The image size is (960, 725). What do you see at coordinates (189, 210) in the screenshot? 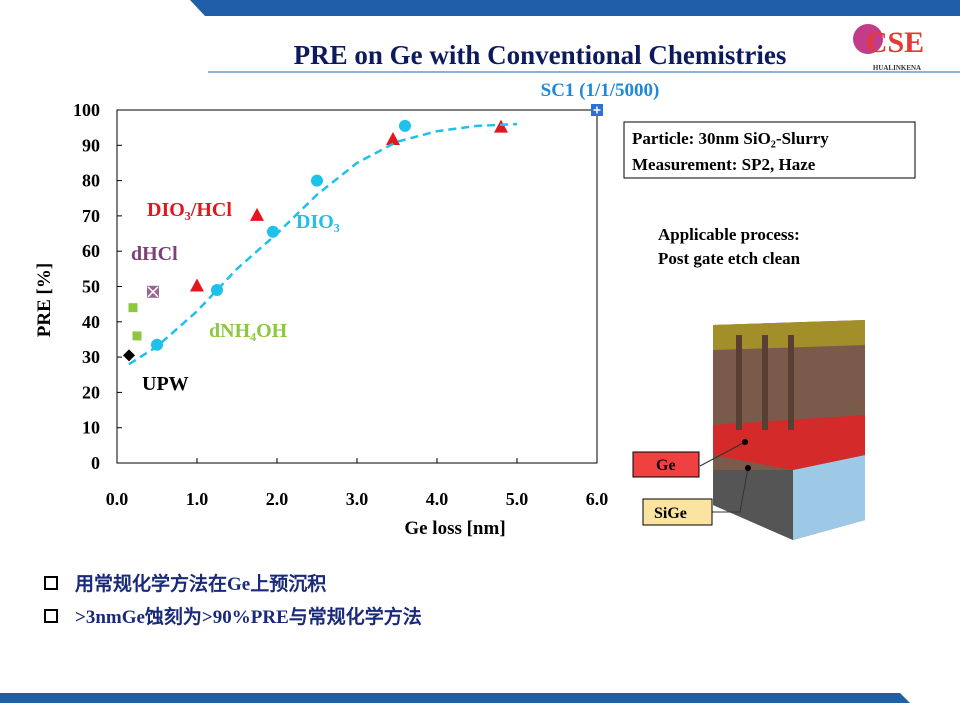
I see `series-label: DIO₃/HCl` at bounding box center [189, 210].